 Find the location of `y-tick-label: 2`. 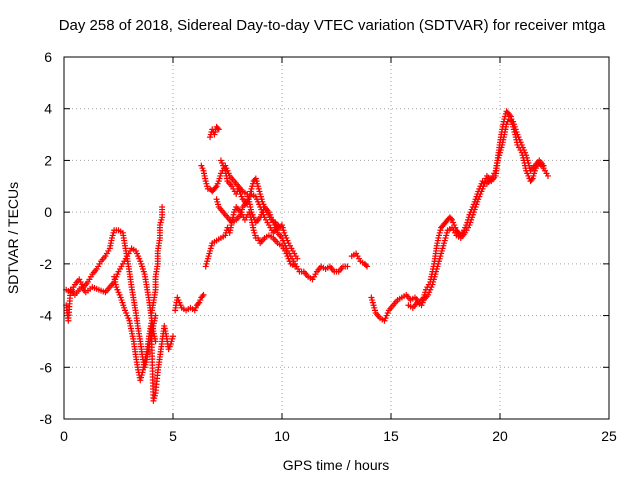

y-tick-label: 2 is located at coordinates (48, 160).